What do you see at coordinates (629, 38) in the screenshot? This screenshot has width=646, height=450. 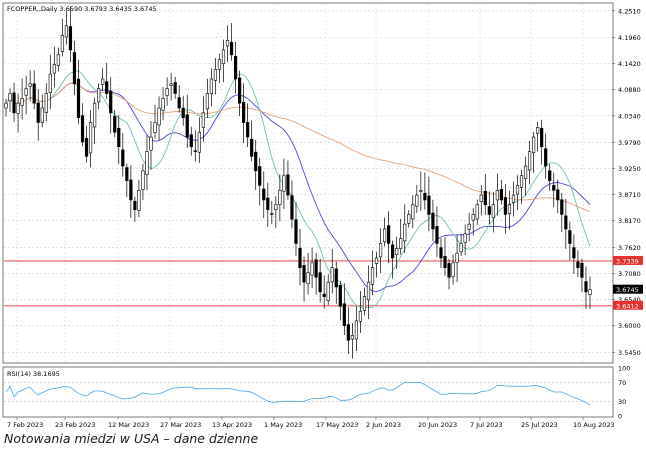 I see `price-tick-label: 4.1960` at bounding box center [629, 38].